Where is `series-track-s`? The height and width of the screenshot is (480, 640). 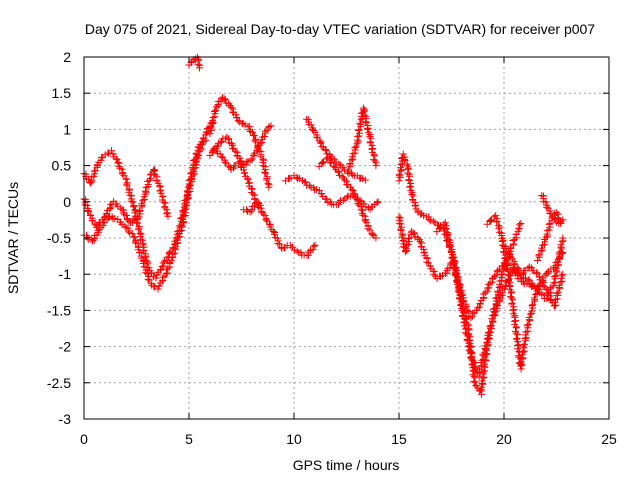
series-track-s is located at coordinates (551, 209).